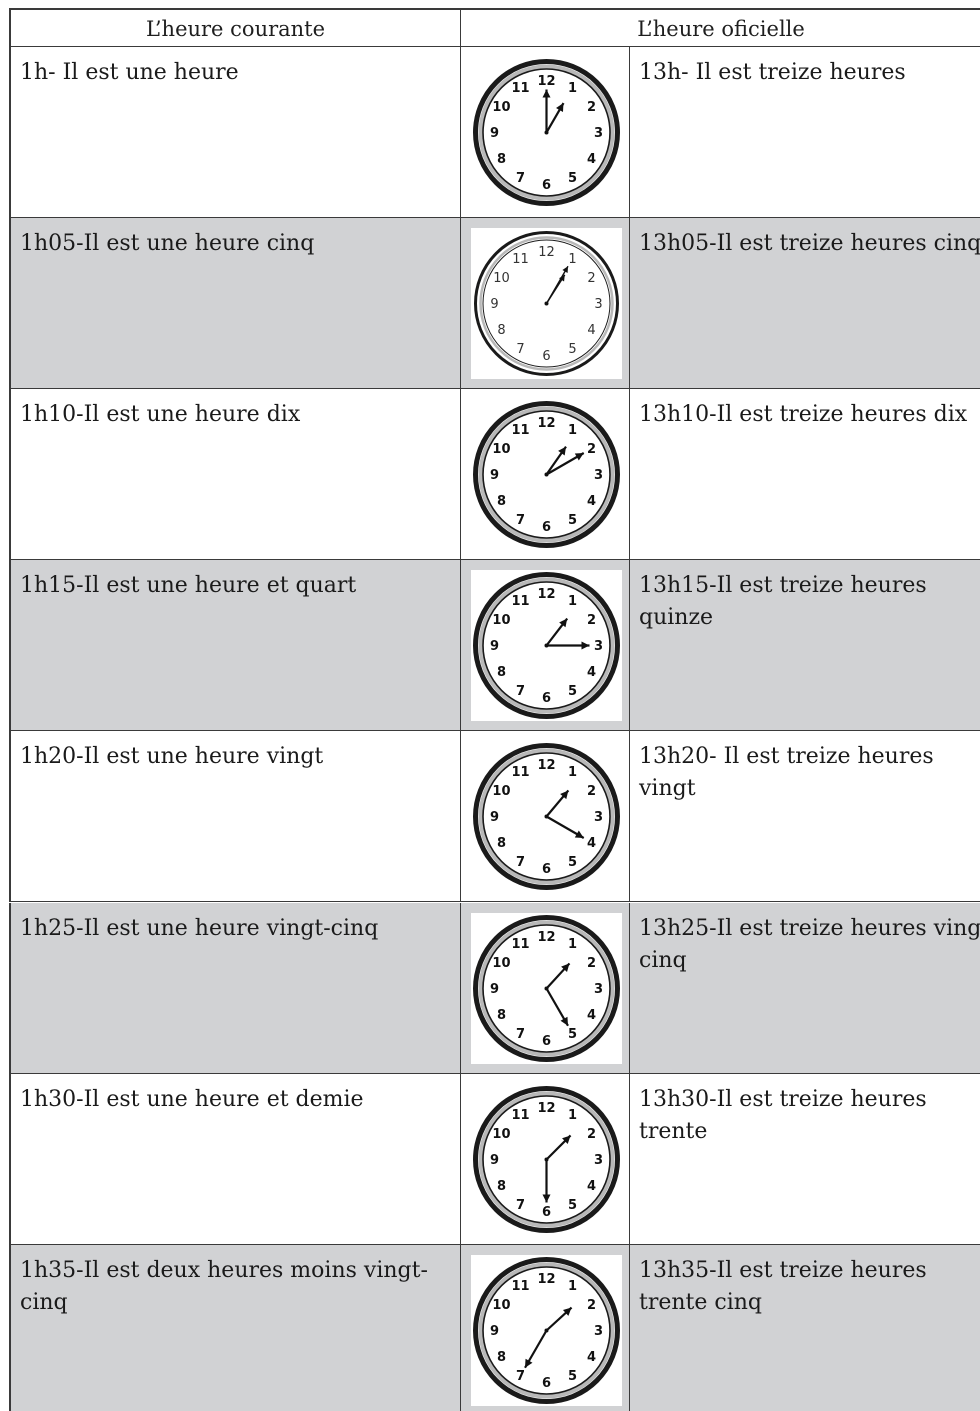 This screenshot has width=980, height=1411. Describe the element at coordinates (236, 816) in the screenshot. I see `heure-courante-cell: 1h20-Il est une heure vingt` at that location.